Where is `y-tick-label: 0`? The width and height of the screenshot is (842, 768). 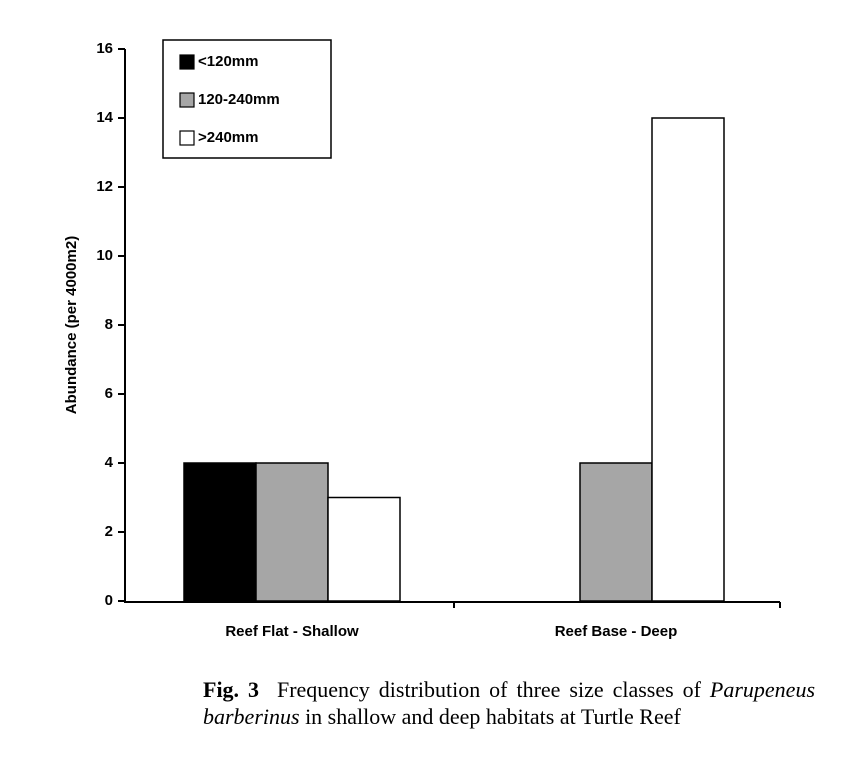
y-tick-label: 0 is located at coordinates (109, 600).